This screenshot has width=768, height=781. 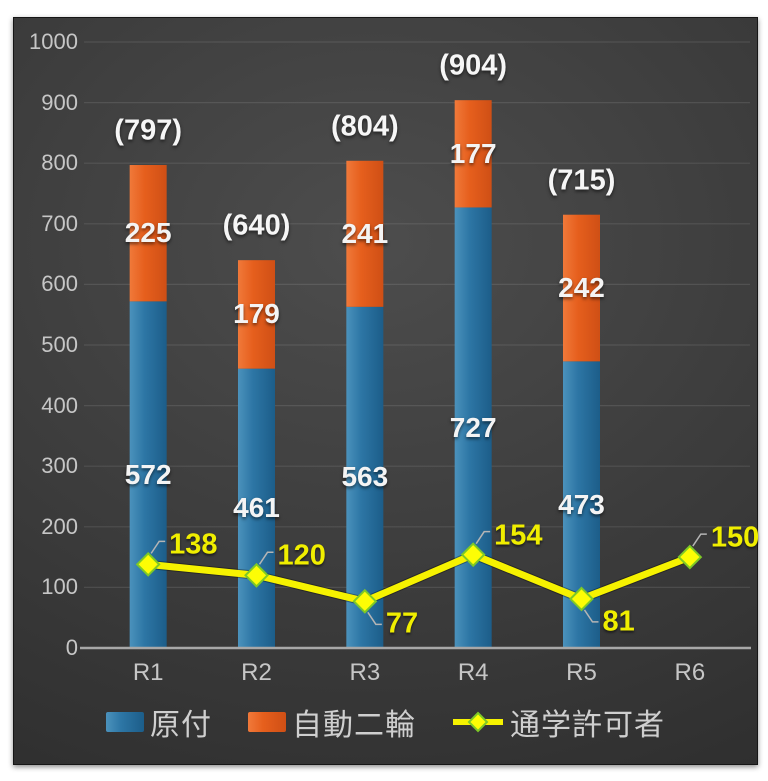 What do you see at coordinates (181, 725) in the screenshot?
I see `legend-label-moped: 原付` at bounding box center [181, 725].